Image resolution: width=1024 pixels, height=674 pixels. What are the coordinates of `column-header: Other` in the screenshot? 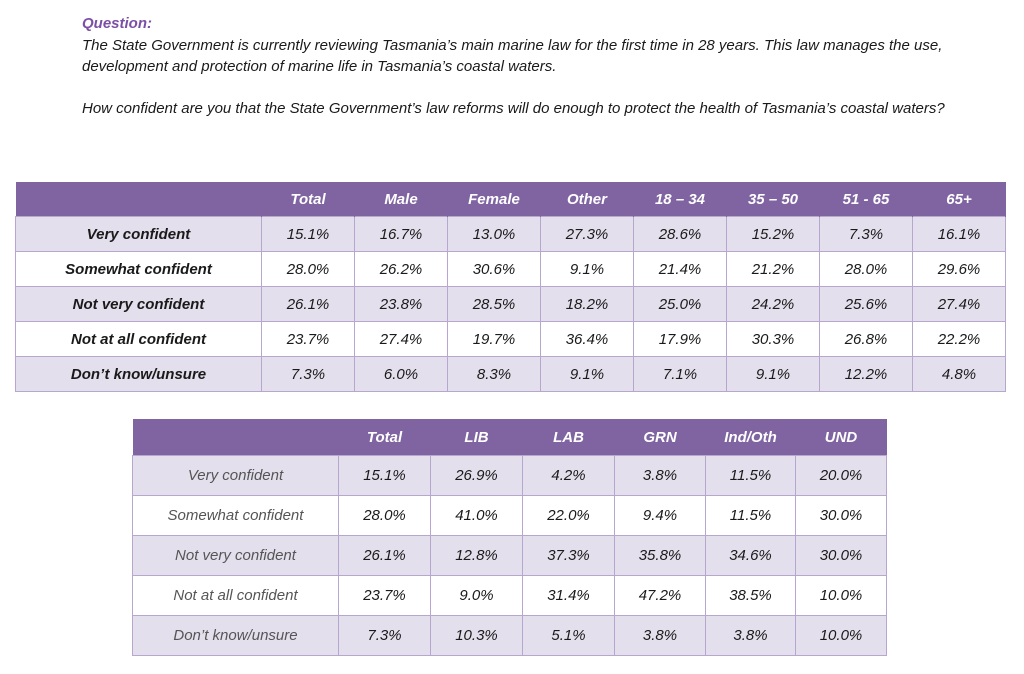 It's located at (587, 199).